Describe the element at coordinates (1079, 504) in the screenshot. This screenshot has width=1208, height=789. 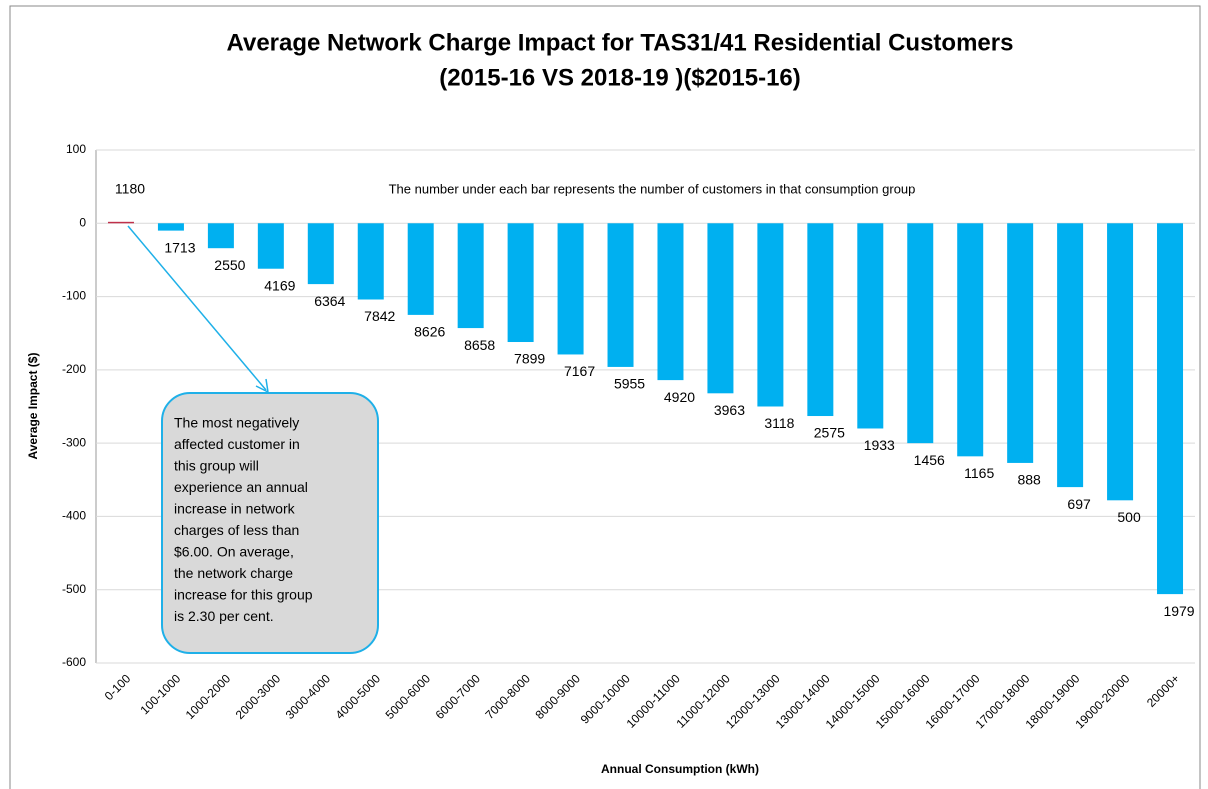
I see `bar-label: 697` at that location.